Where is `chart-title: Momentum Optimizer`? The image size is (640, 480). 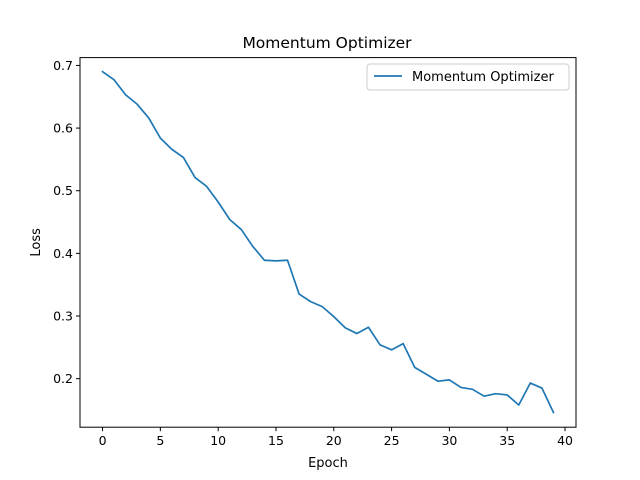 chart-title: Momentum Optimizer is located at coordinates (327, 43).